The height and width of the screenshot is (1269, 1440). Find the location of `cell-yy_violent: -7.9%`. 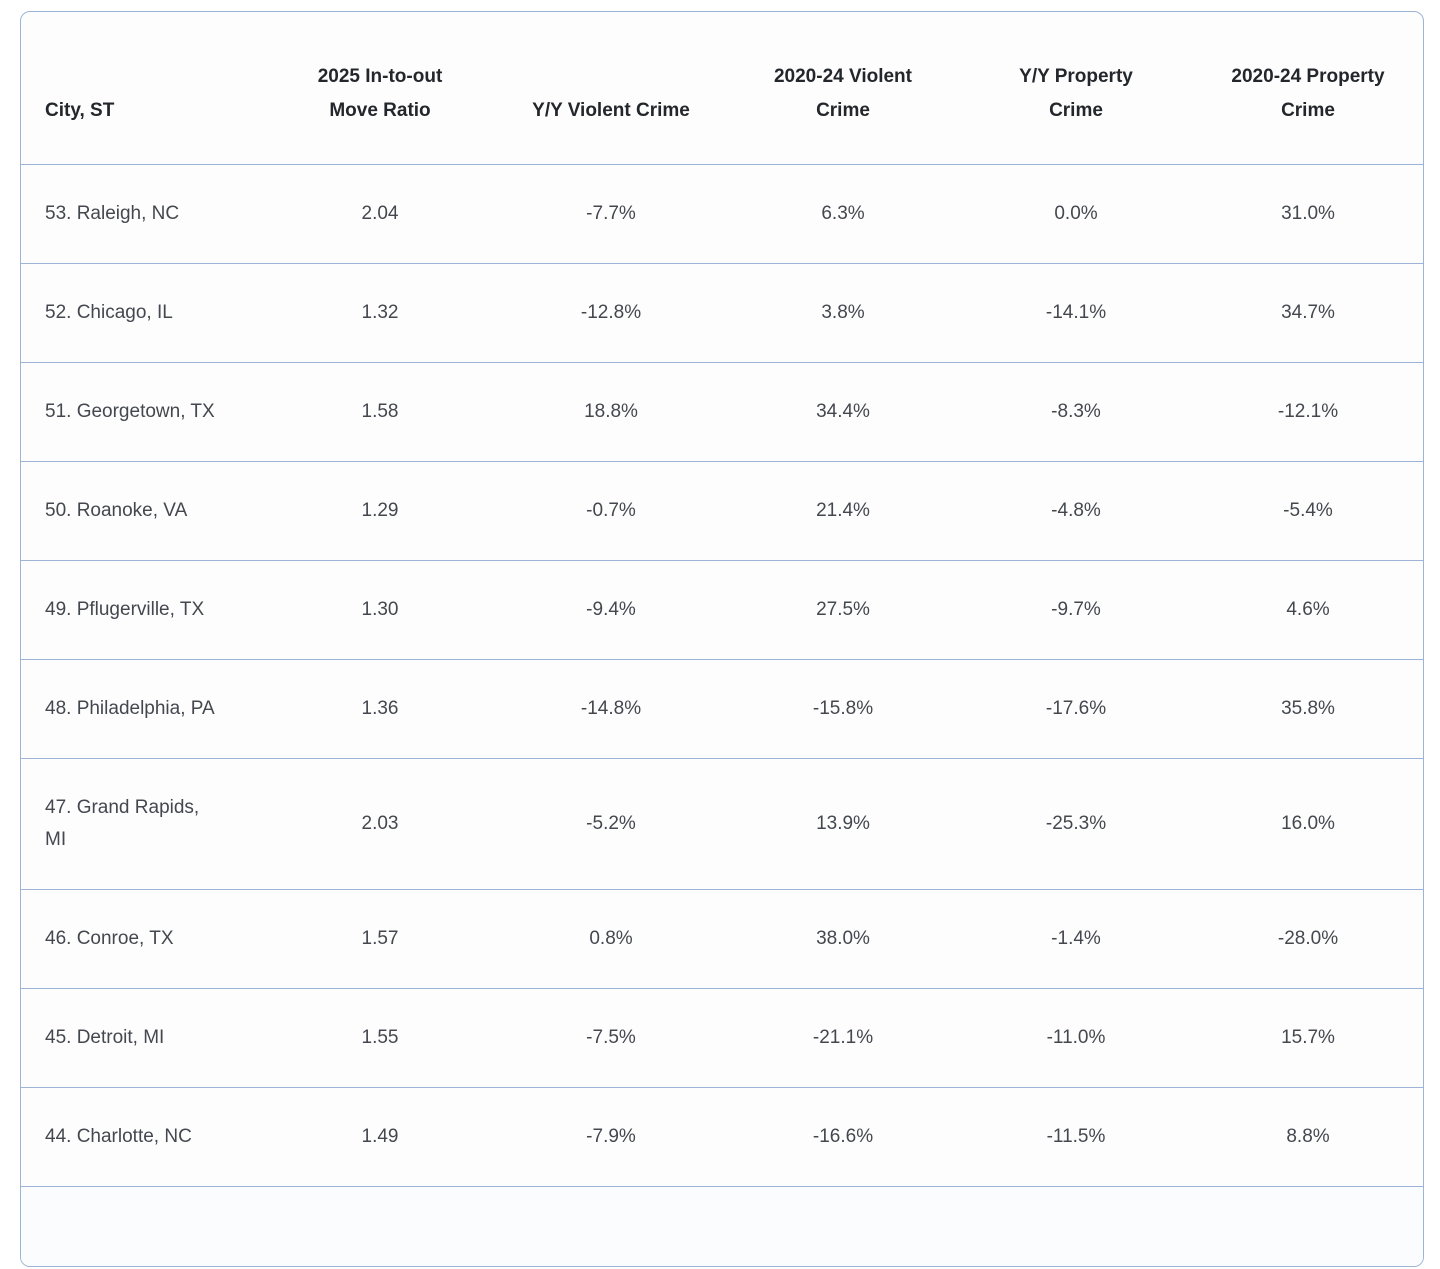

cell-yy_violent: -7.9% is located at coordinates (611, 1136).